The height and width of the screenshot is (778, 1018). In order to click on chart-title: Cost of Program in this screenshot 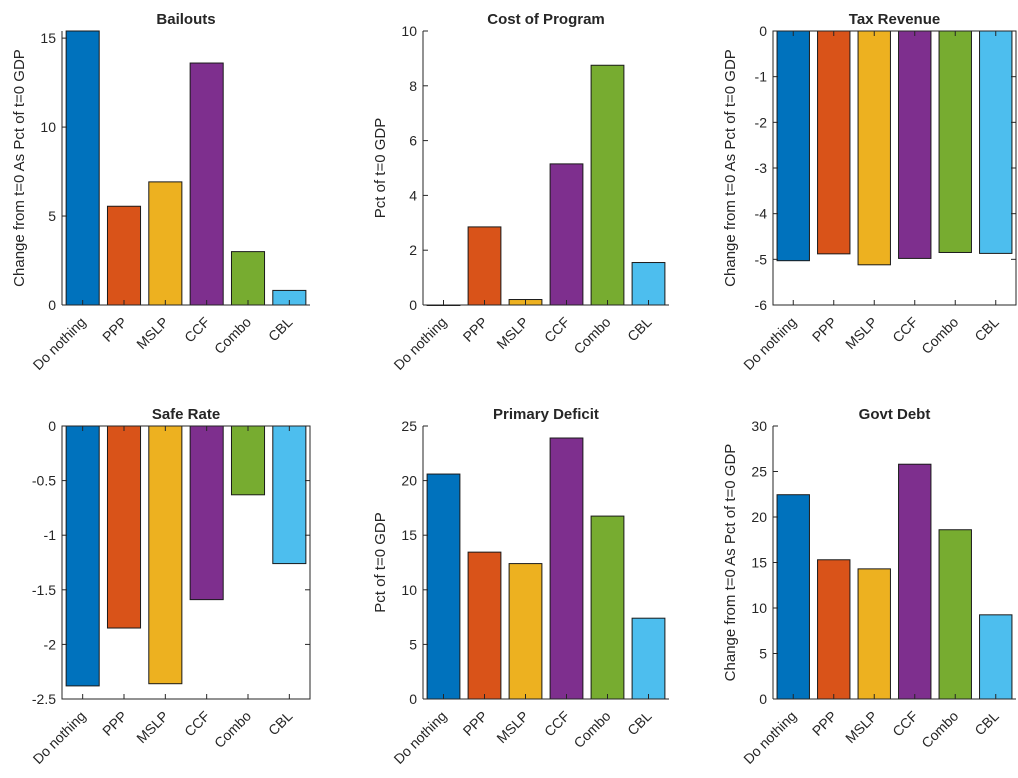, I will do `click(546, 19)`.